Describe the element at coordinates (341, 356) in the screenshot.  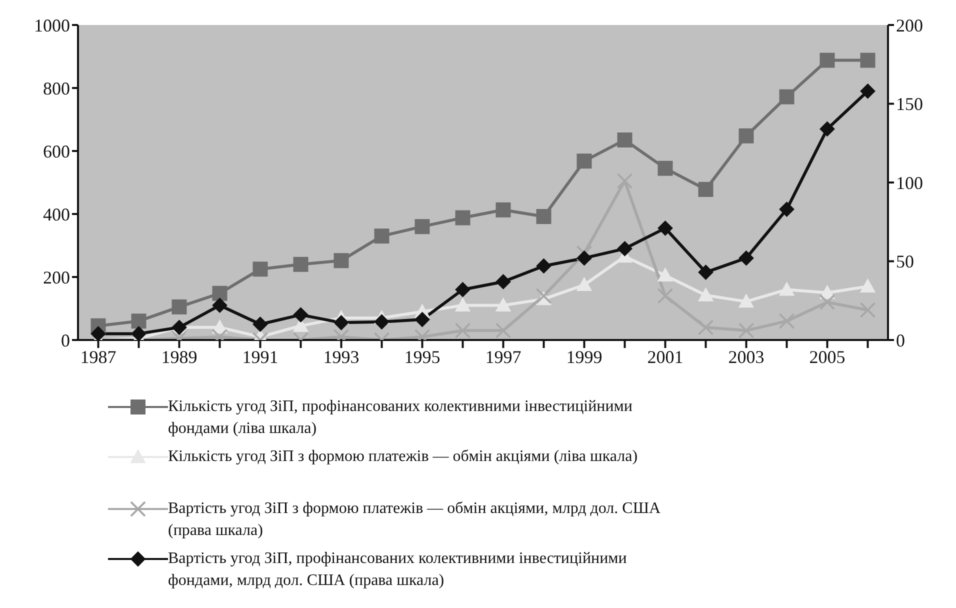
I see `x-tick-label: 1993` at that location.